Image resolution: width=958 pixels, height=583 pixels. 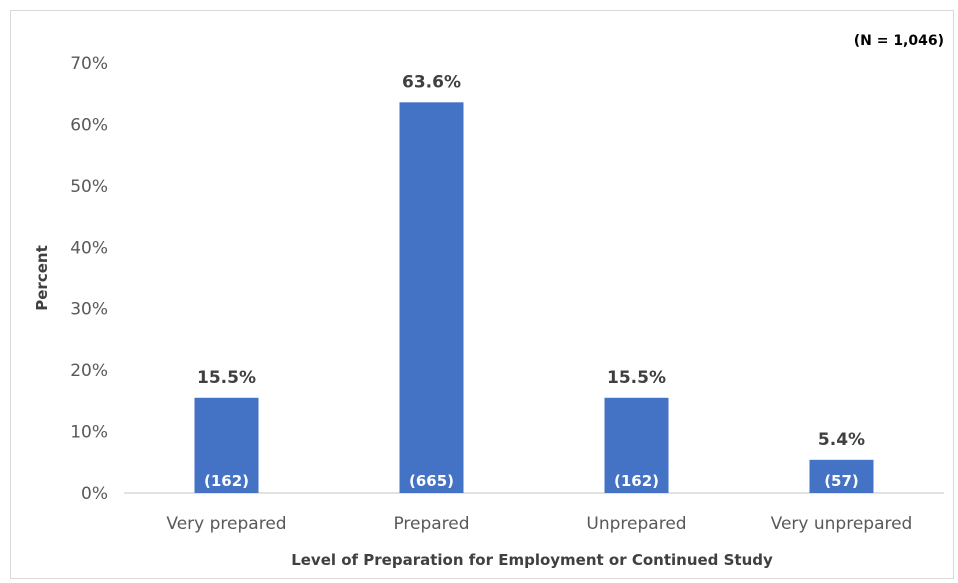 What do you see at coordinates (226, 524) in the screenshot?
I see `x-category-label: Very prepared` at bounding box center [226, 524].